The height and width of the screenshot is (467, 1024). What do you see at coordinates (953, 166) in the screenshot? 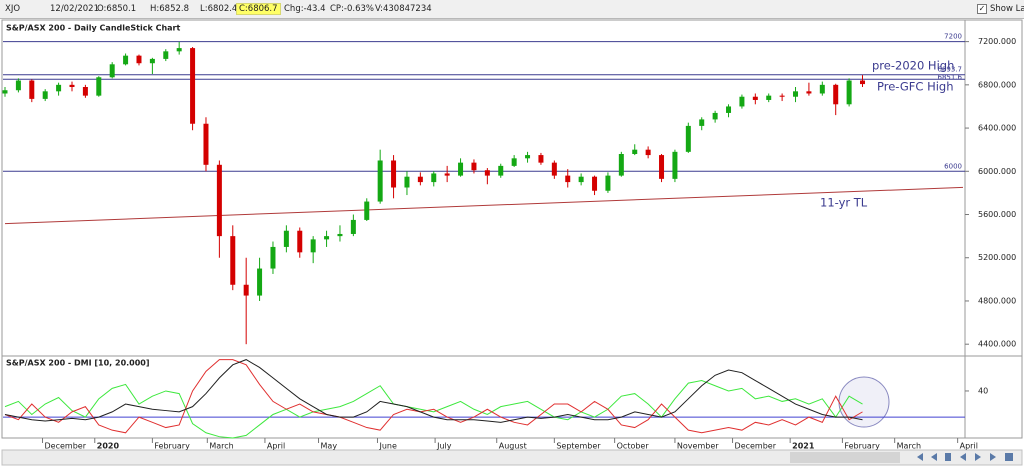
I see `level-label: 6000` at bounding box center [953, 166].